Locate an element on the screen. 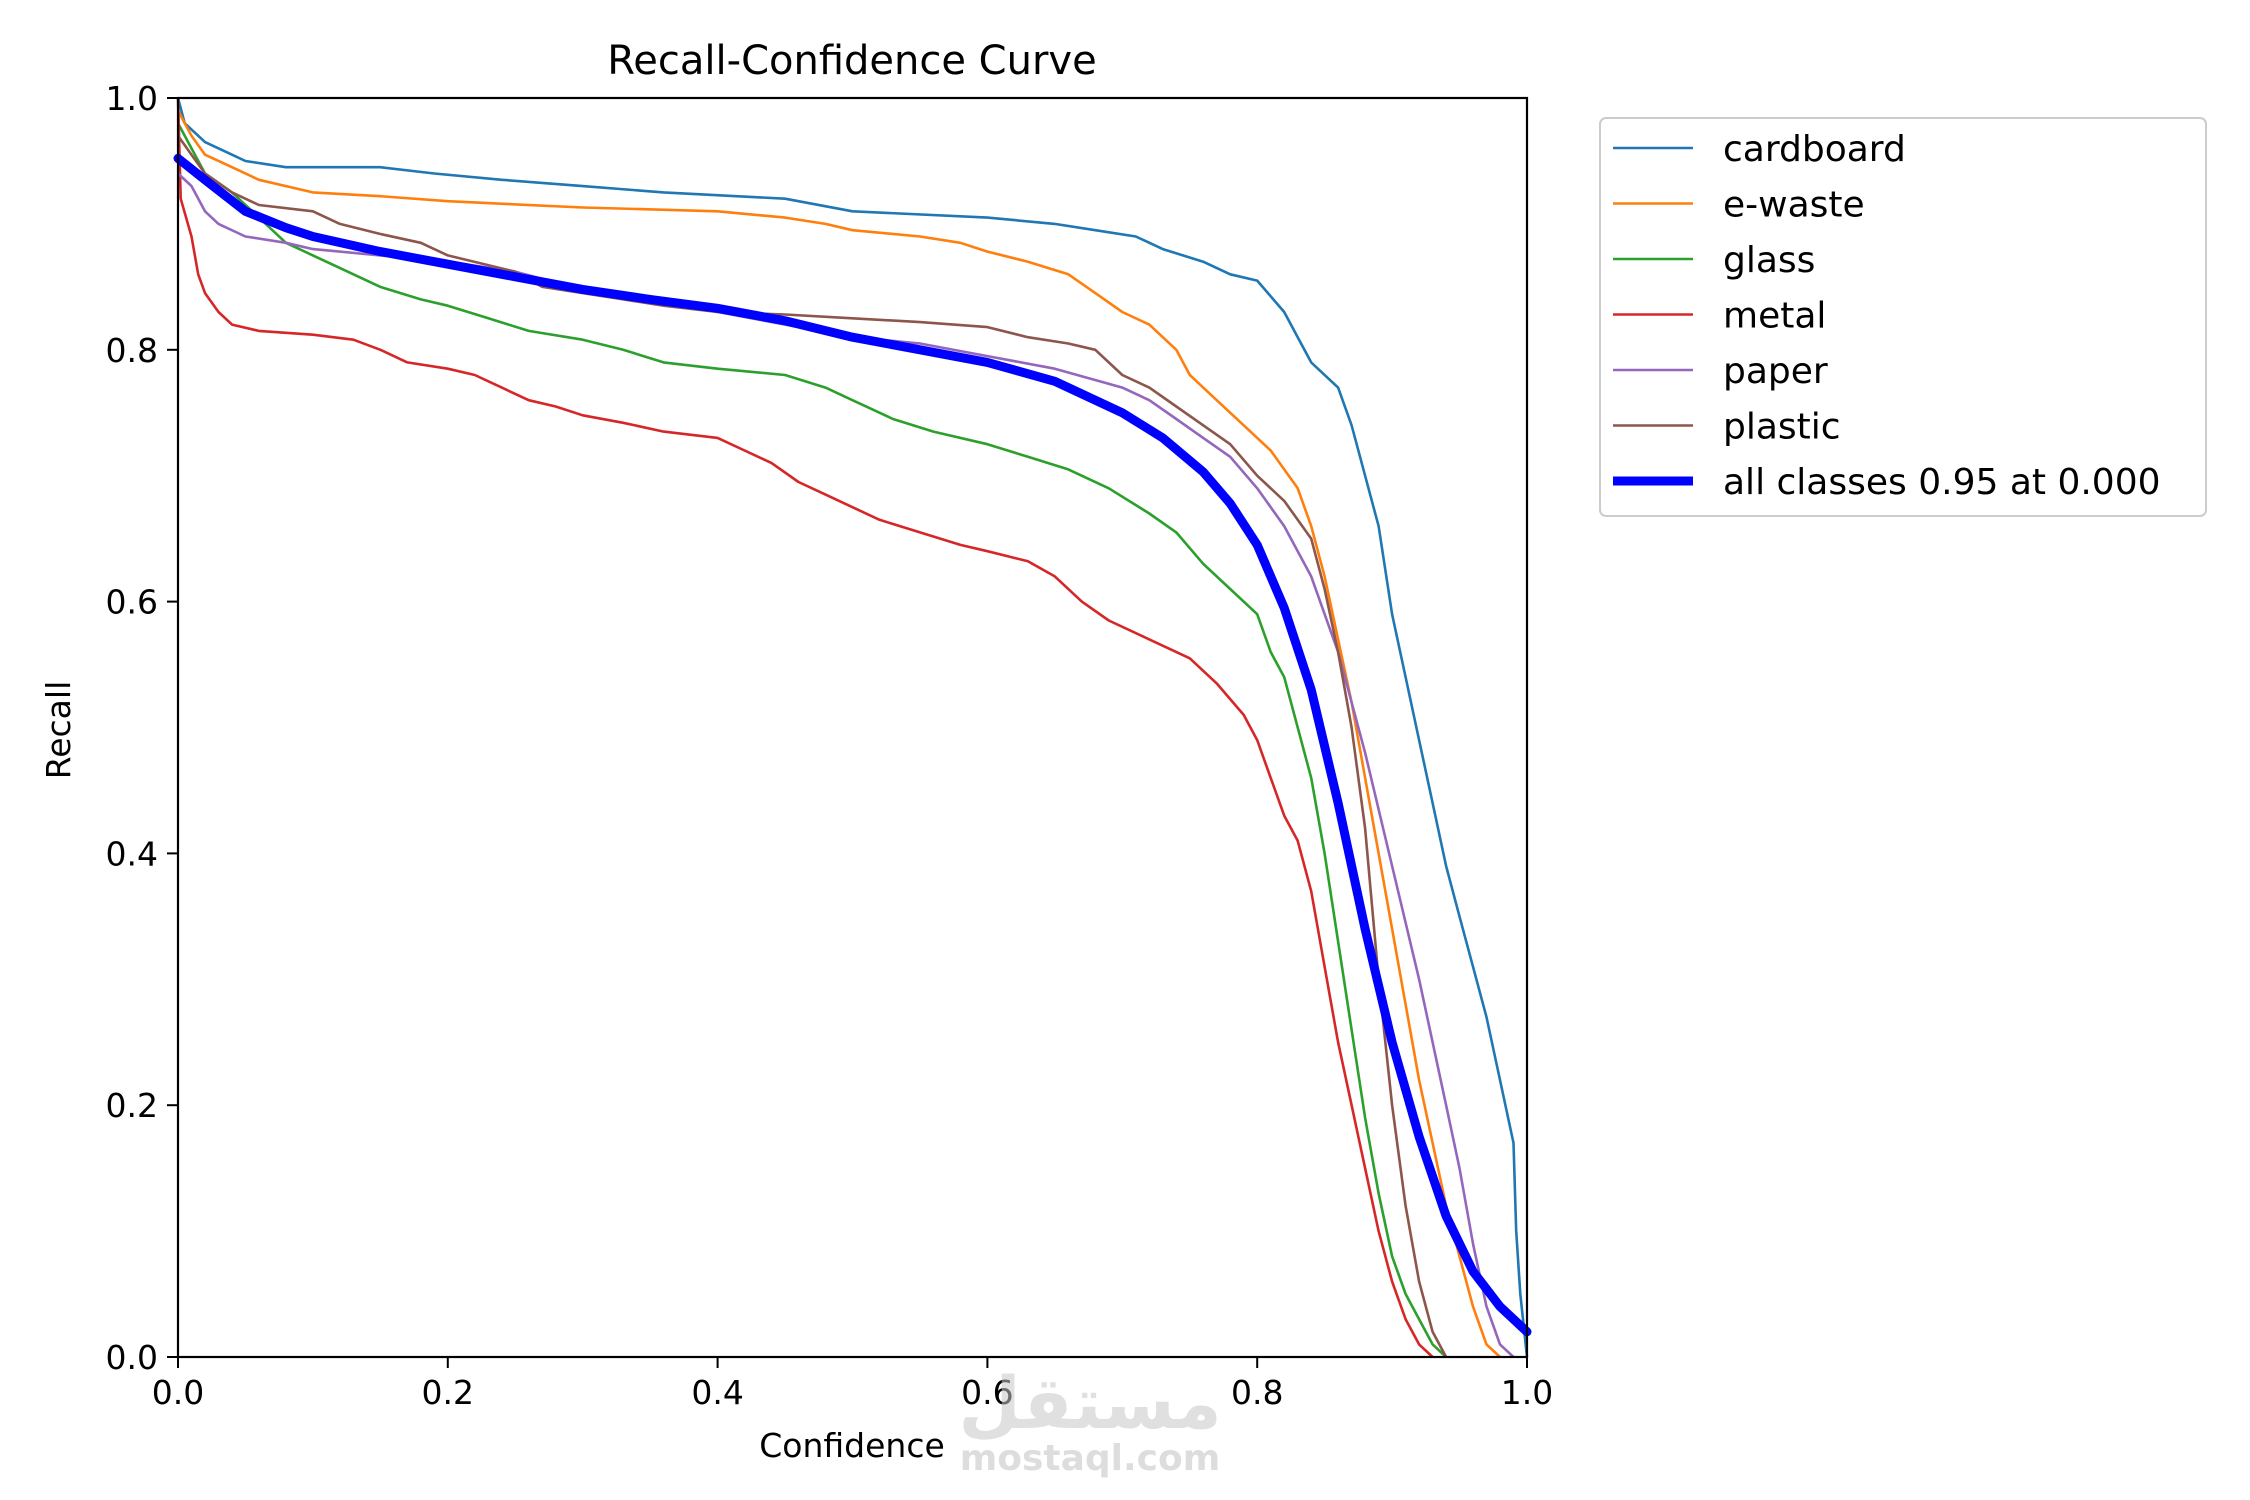  legend-box is located at coordinates (1903, 317).